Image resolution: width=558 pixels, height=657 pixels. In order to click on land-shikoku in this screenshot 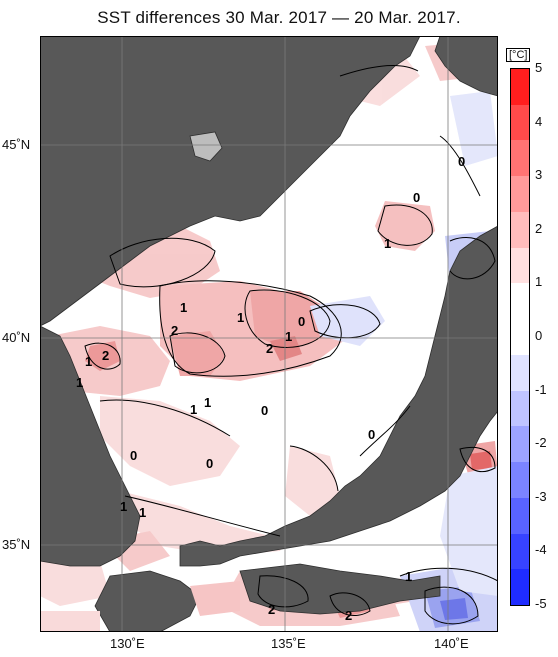, I will do `click(340, 589)`.